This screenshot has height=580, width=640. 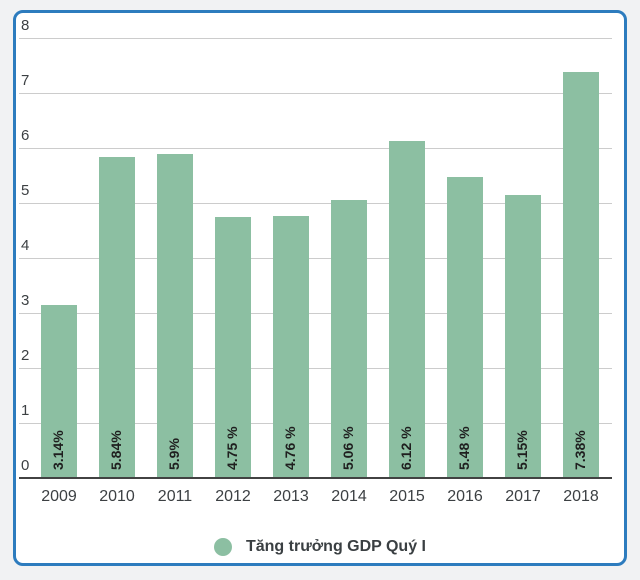 What do you see at coordinates (116, 450) in the screenshot?
I see `bar-value-label: 5.84%` at bounding box center [116, 450].